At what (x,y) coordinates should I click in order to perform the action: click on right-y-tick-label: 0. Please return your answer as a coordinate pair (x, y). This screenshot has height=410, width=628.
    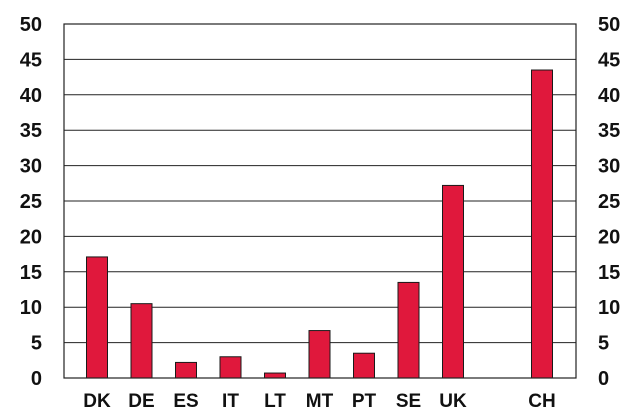
    Looking at the image, I should click on (603, 379).